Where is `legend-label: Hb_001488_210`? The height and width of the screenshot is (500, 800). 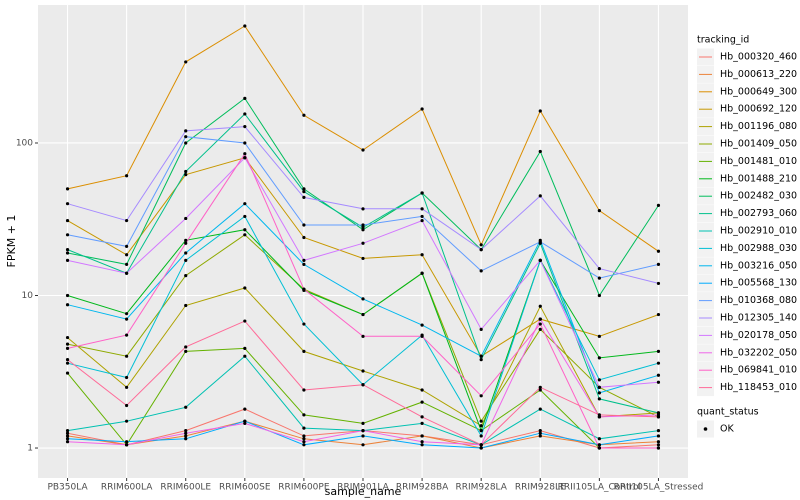
legend-label: Hb_001488_210 is located at coordinates (758, 178).